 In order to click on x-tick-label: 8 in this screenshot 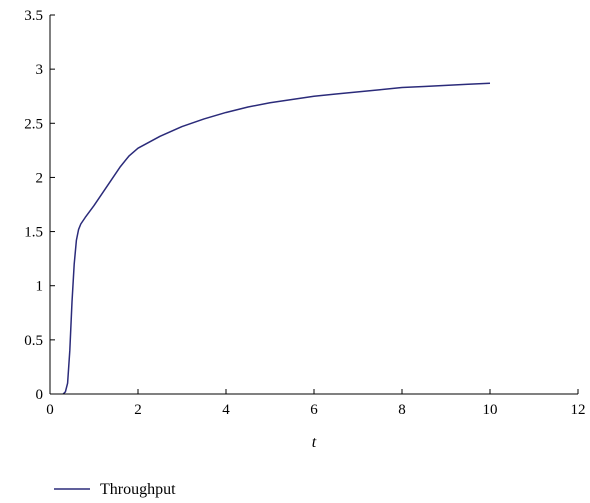, I will do `click(402, 410)`.